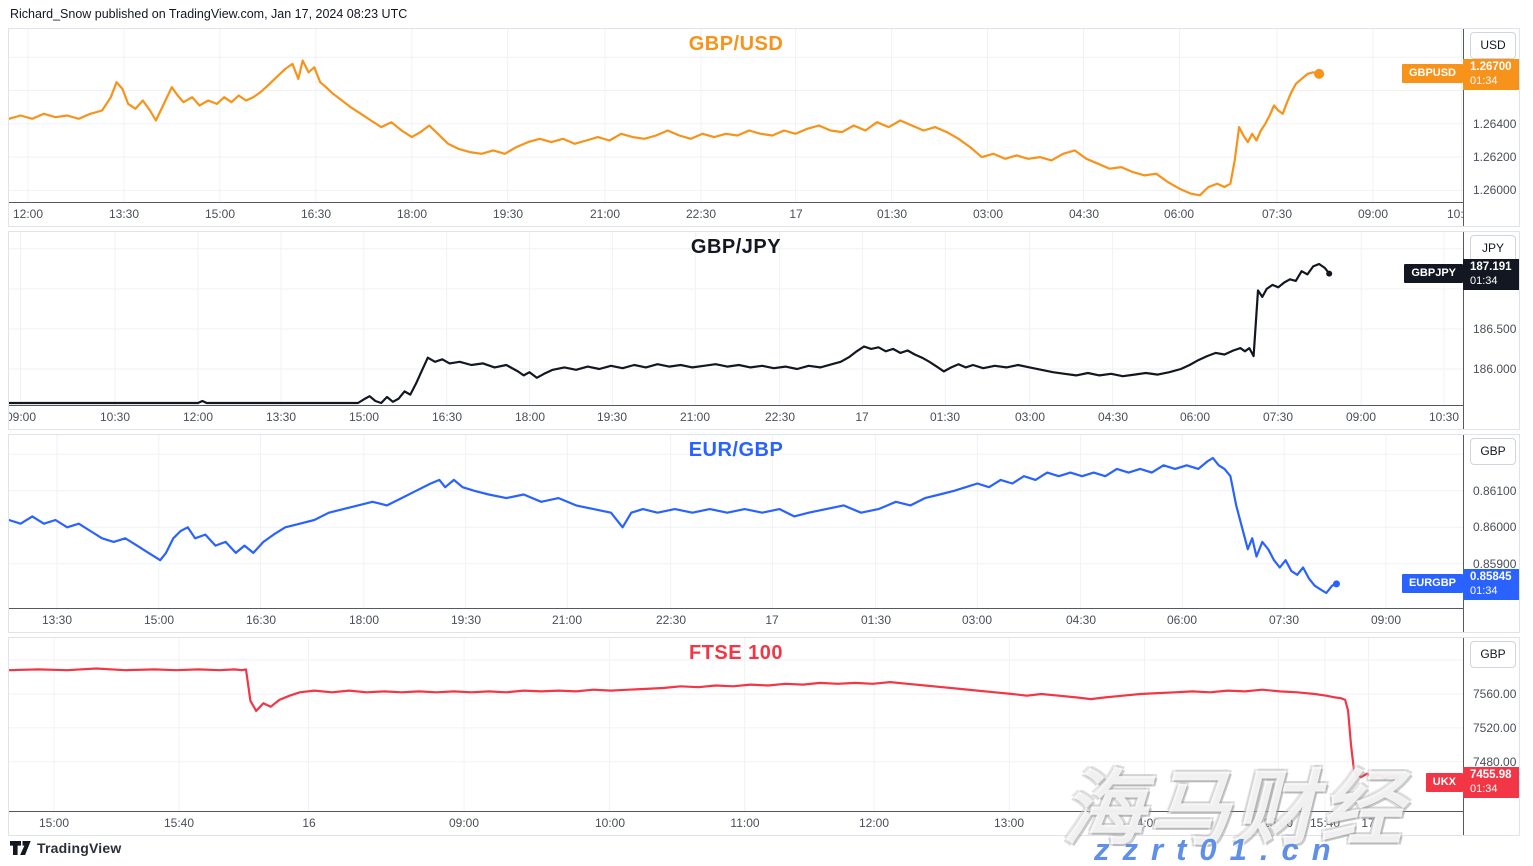 The image size is (1533, 866). I want to click on time-axis-label: 10:30, so click(1444, 417).